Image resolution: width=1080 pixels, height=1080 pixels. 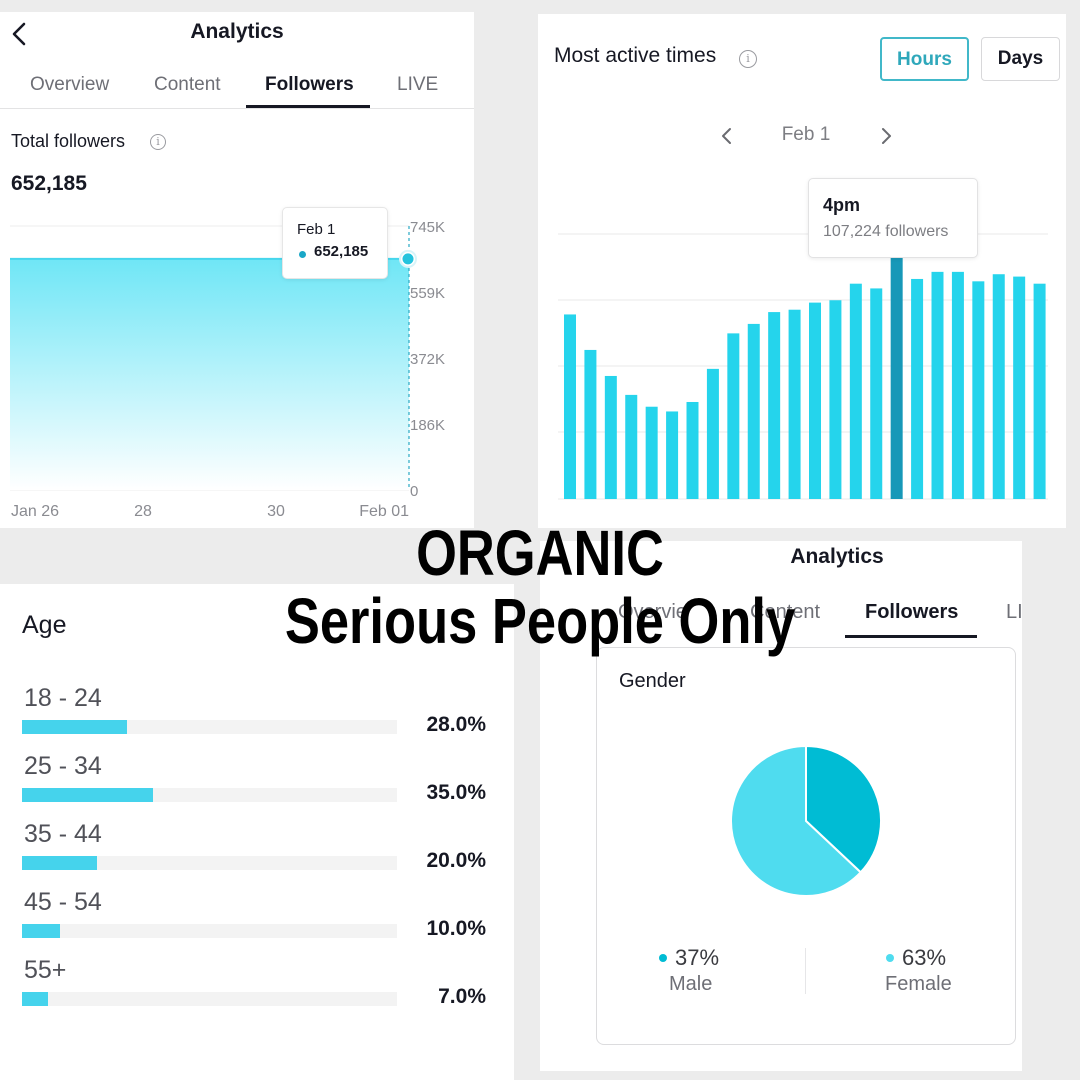 What do you see at coordinates (805, 971) in the screenshot?
I see `legend-divider` at bounding box center [805, 971].